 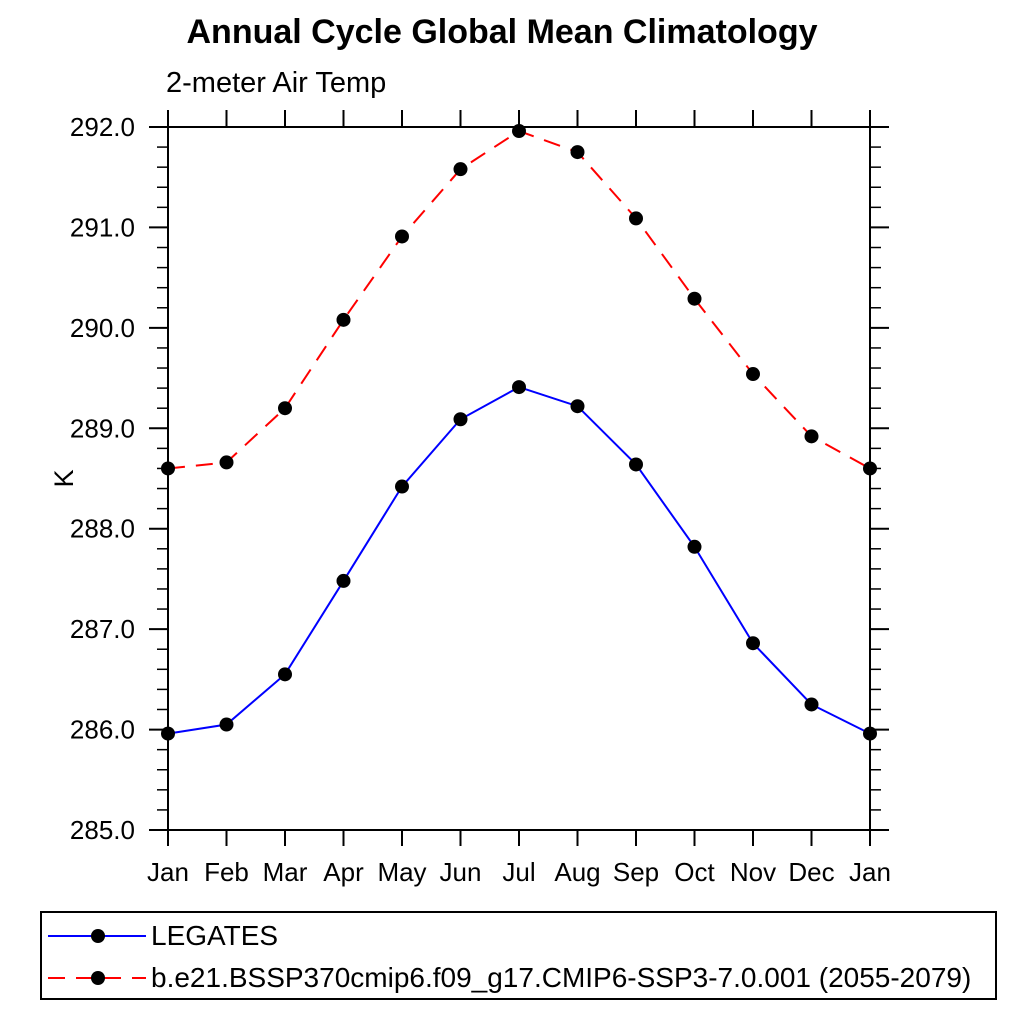 What do you see at coordinates (636, 218) in the screenshot?
I see `data-point-1-Sep` at bounding box center [636, 218].